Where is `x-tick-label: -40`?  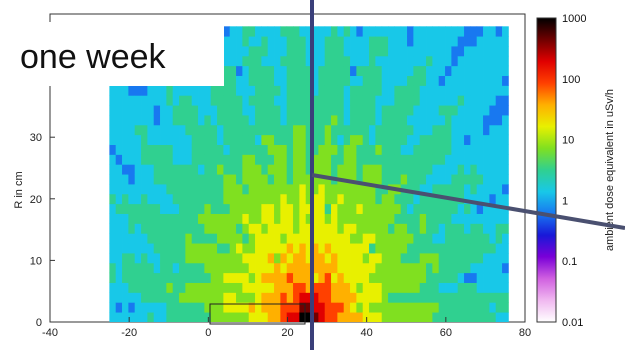 x-tick-label: -40 is located at coordinates (50, 333).